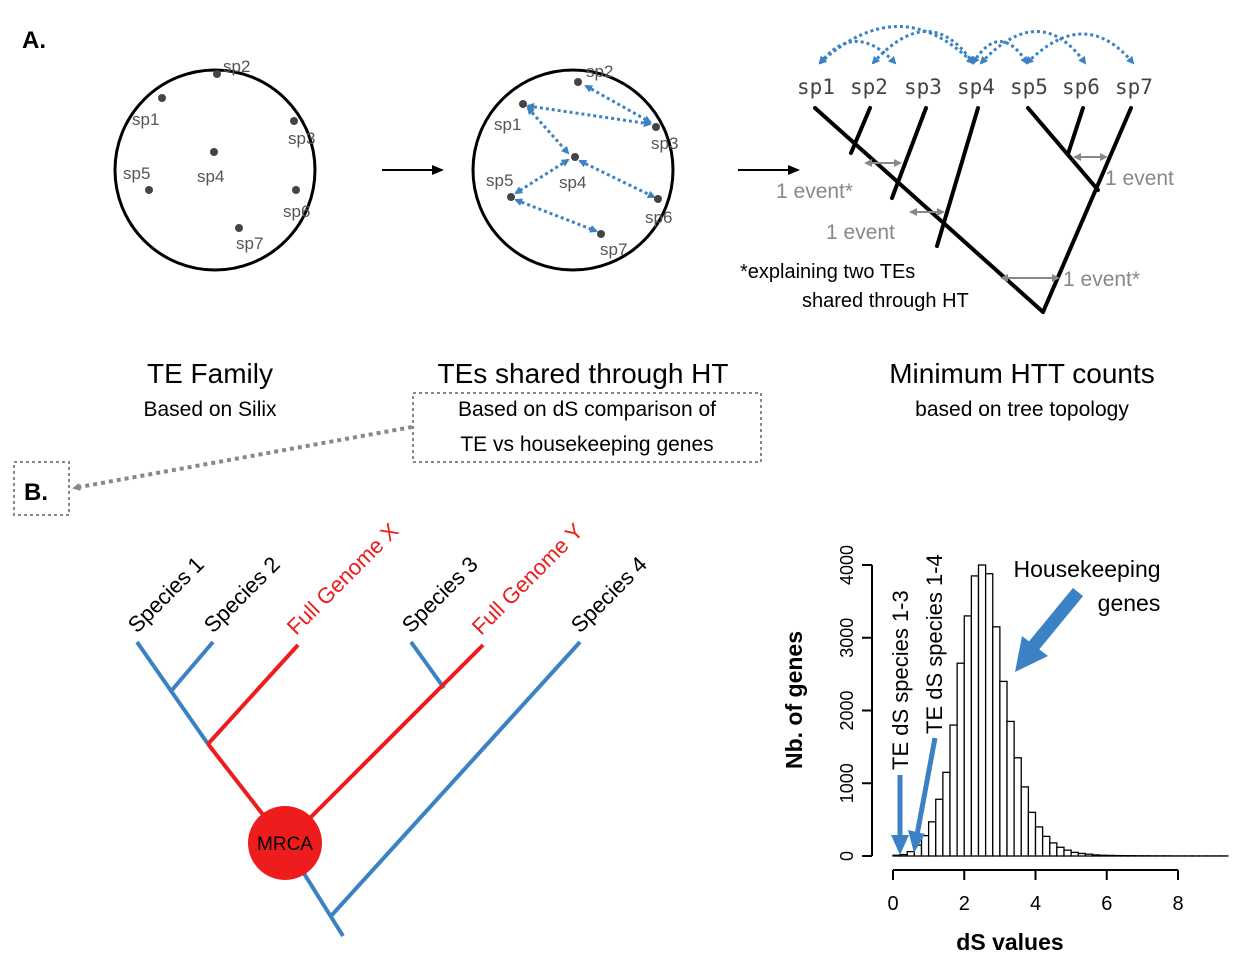  What do you see at coordinates (1081, 87) in the screenshot?
I see `tree-tip-sp6: sp6` at bounding box center [1081, 87].